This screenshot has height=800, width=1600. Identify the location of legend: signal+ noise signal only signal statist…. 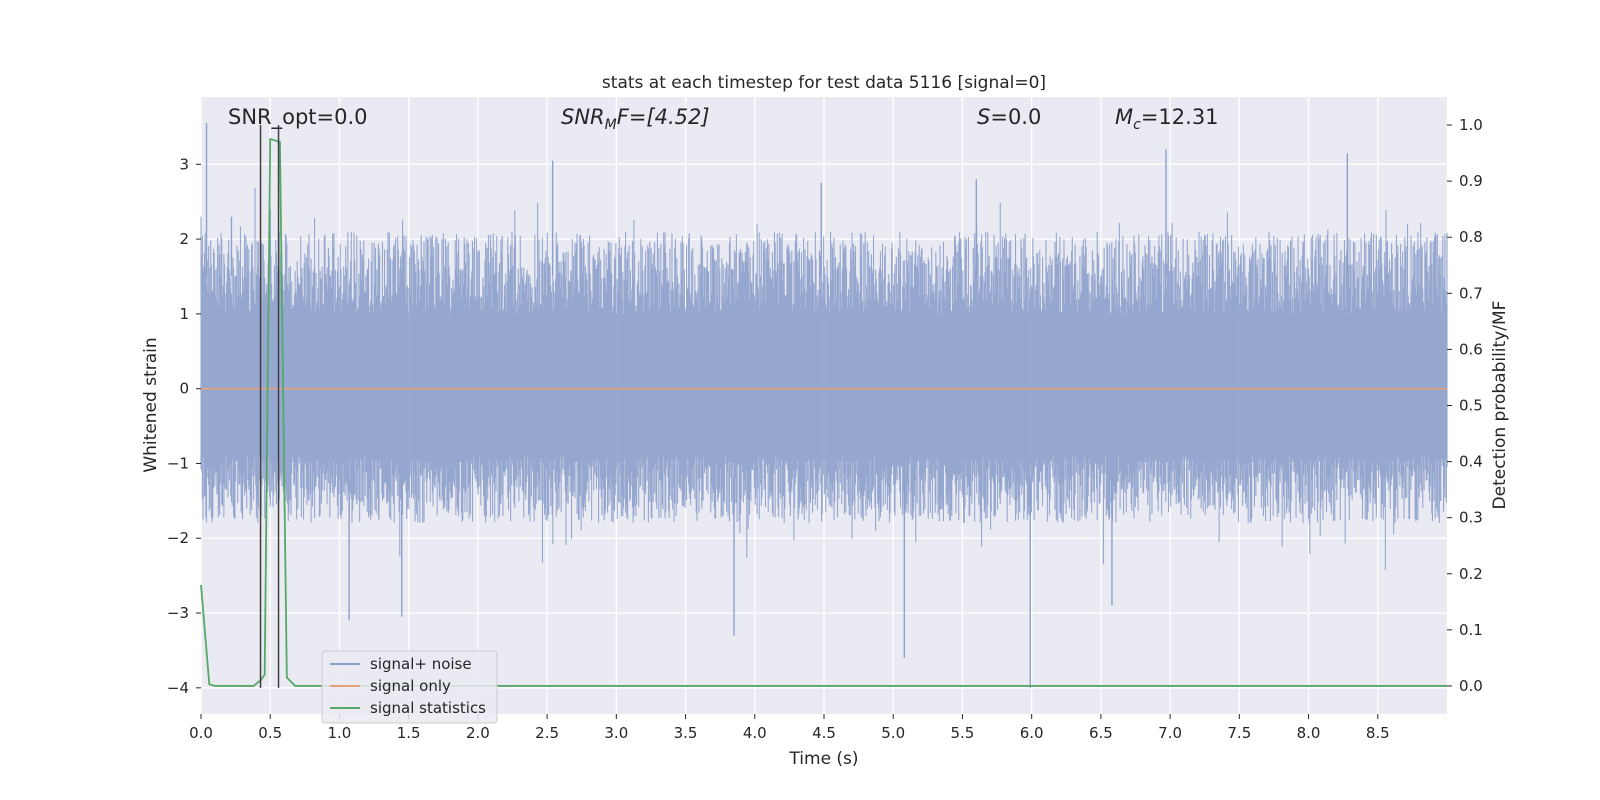
(409, 687).